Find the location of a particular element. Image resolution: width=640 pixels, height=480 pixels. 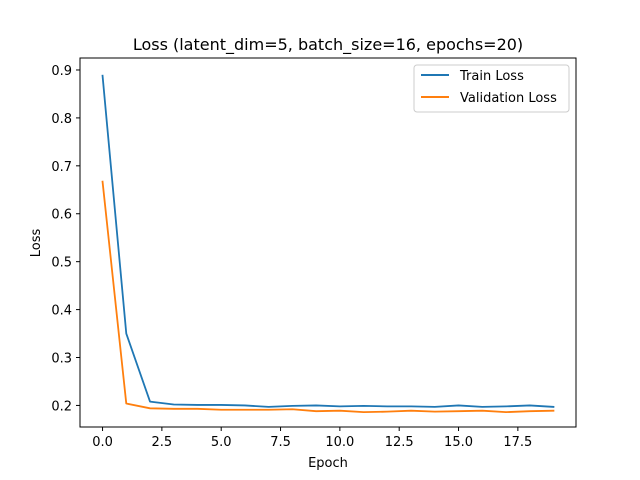

x-tick-label: 15.0 is located at coordinates (458, 442).